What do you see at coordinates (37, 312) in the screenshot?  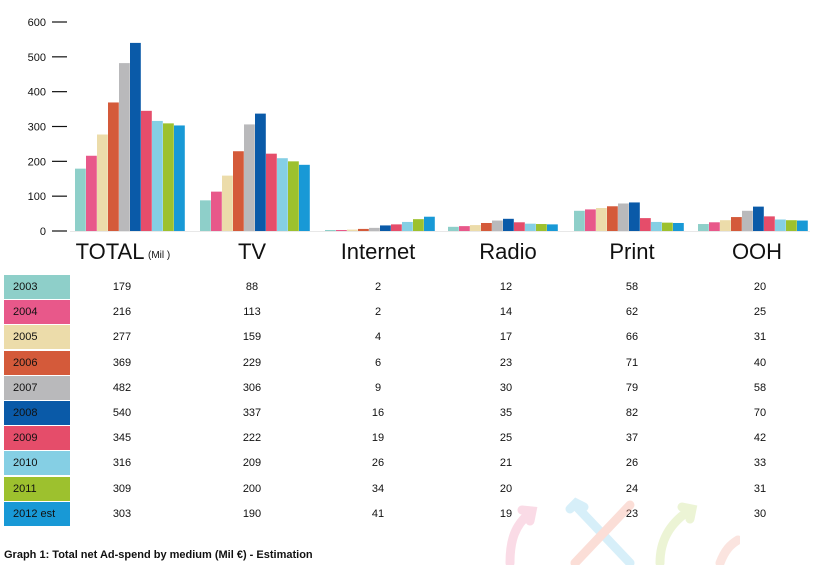 I see `year-label: 2004` at bounding box center [37, 312].